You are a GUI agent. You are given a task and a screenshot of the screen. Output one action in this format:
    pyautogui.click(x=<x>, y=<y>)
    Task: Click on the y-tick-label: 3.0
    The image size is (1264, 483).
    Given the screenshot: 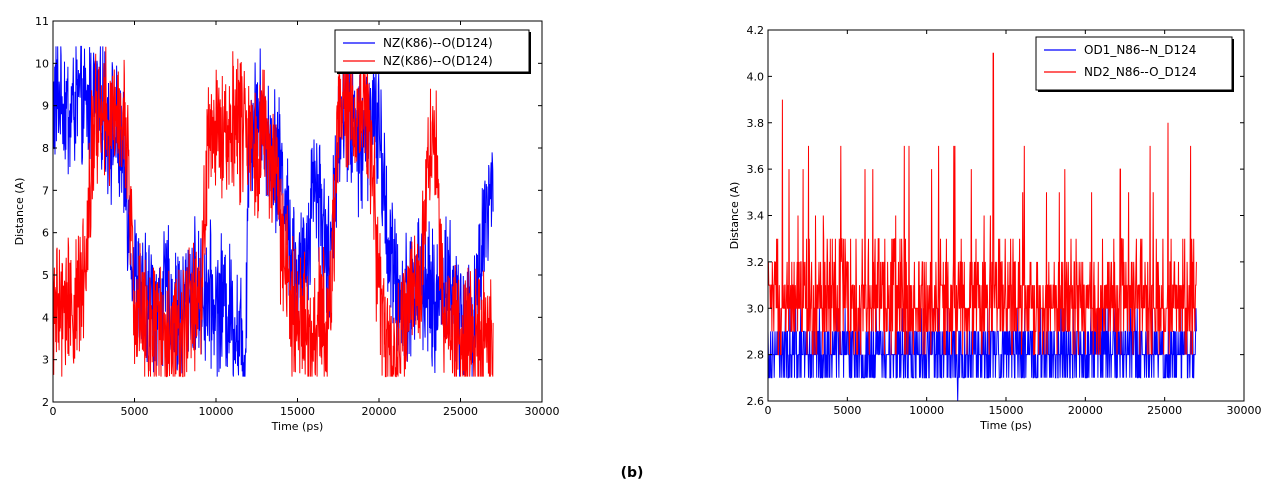 What is the action you would take?
    pyautogui.click(x=756, y=308)
    